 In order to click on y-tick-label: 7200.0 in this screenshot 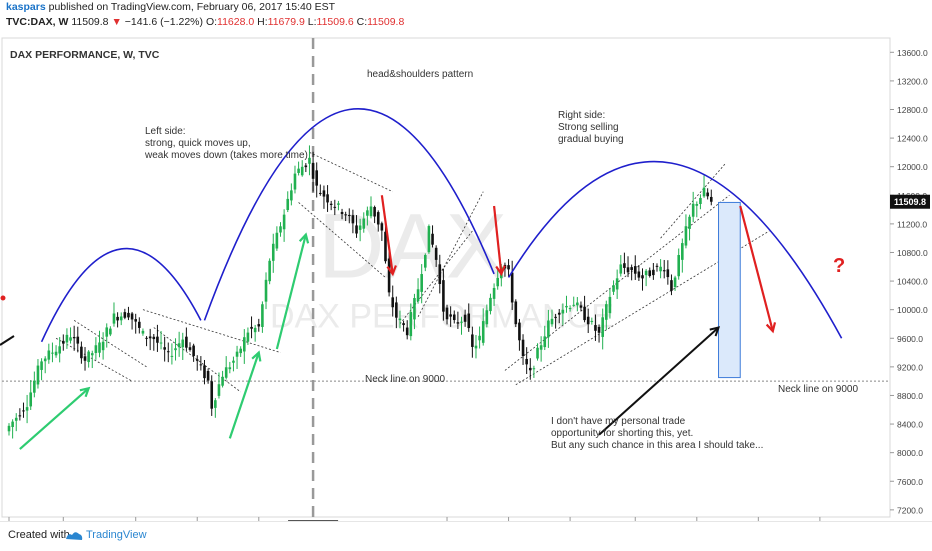, I will do `click(910, 510)`.